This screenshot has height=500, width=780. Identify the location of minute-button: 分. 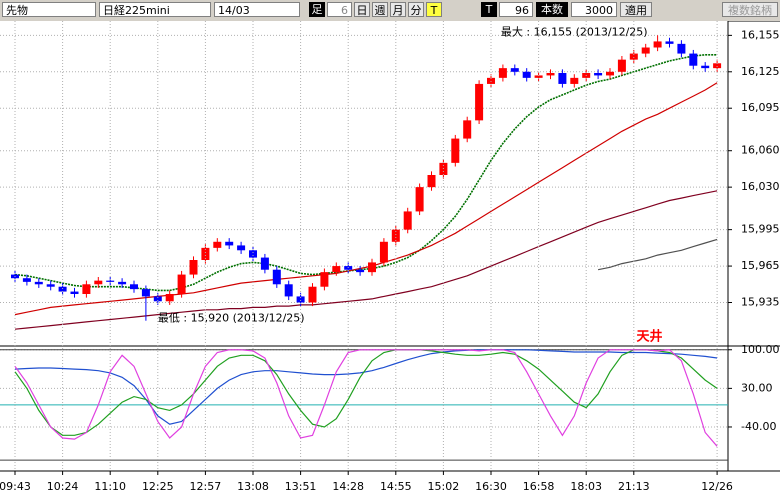
(416, 9).